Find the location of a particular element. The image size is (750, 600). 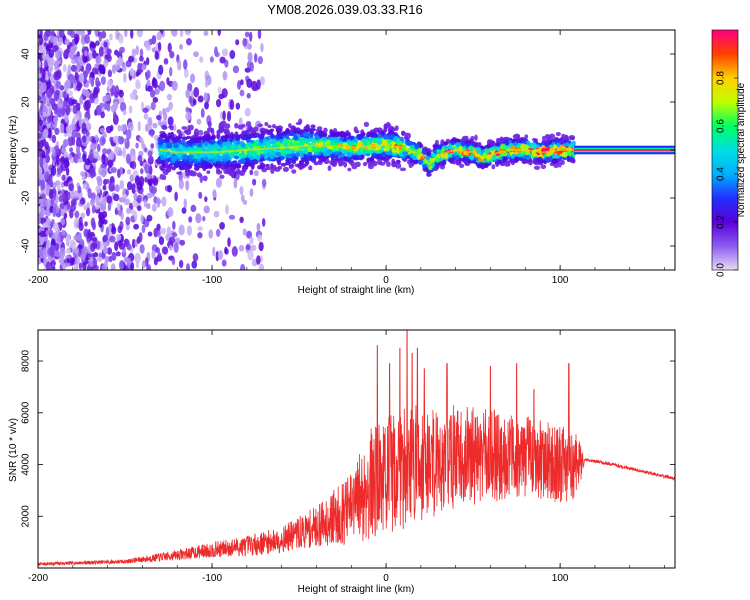

colorbar-tick-label: 0.2 is located at coordinates (721, 222).